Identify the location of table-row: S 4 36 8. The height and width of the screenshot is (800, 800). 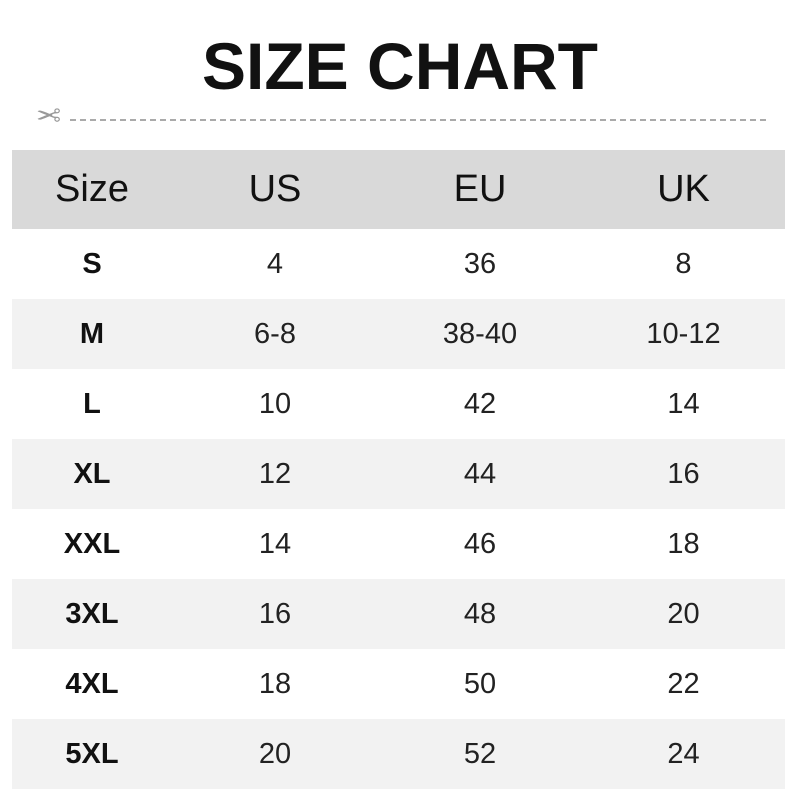
(398, 264).